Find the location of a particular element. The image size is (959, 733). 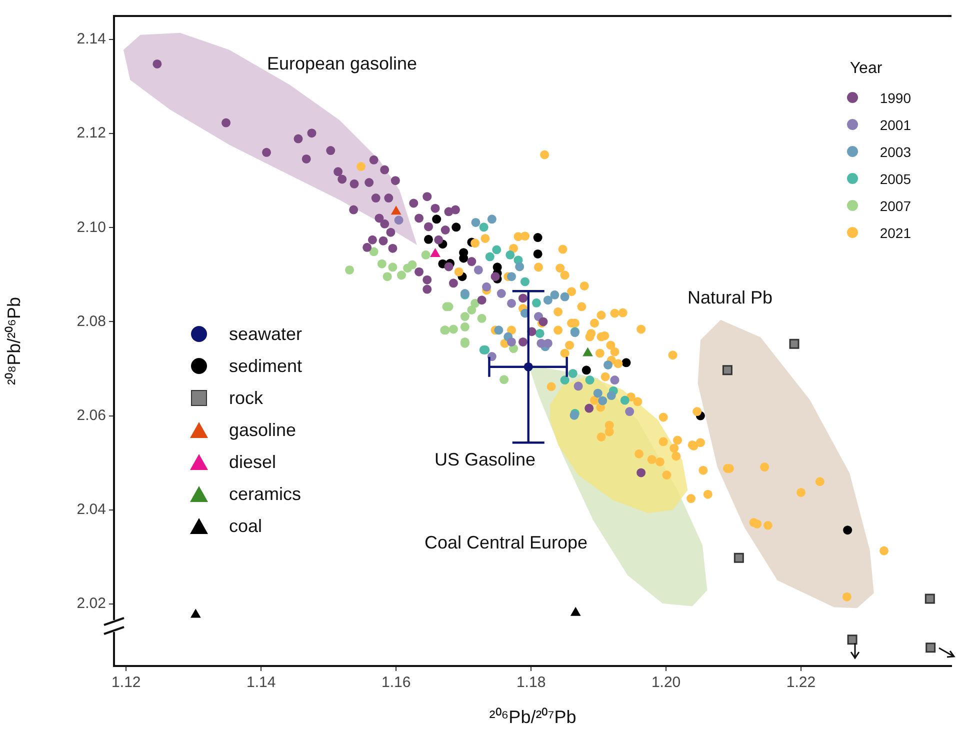

y-tick-label: 2.10 is located at coordinates (91, 227).